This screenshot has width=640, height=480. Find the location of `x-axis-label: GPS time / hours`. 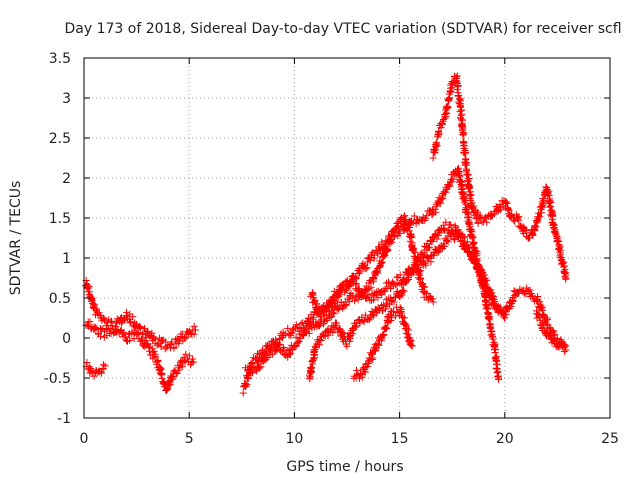

x-axis-label: GPS time / hours is located at coordinates (344, 467).